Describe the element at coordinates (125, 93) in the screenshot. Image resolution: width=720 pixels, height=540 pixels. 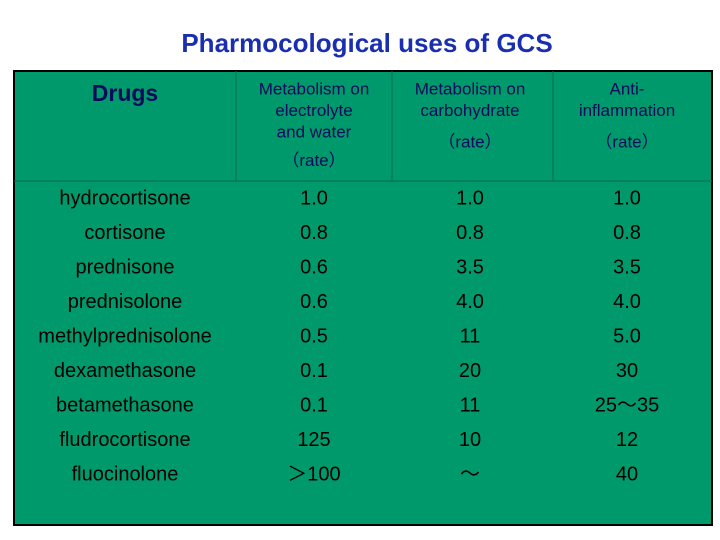
I see `header-cell: Drugs` at that location.